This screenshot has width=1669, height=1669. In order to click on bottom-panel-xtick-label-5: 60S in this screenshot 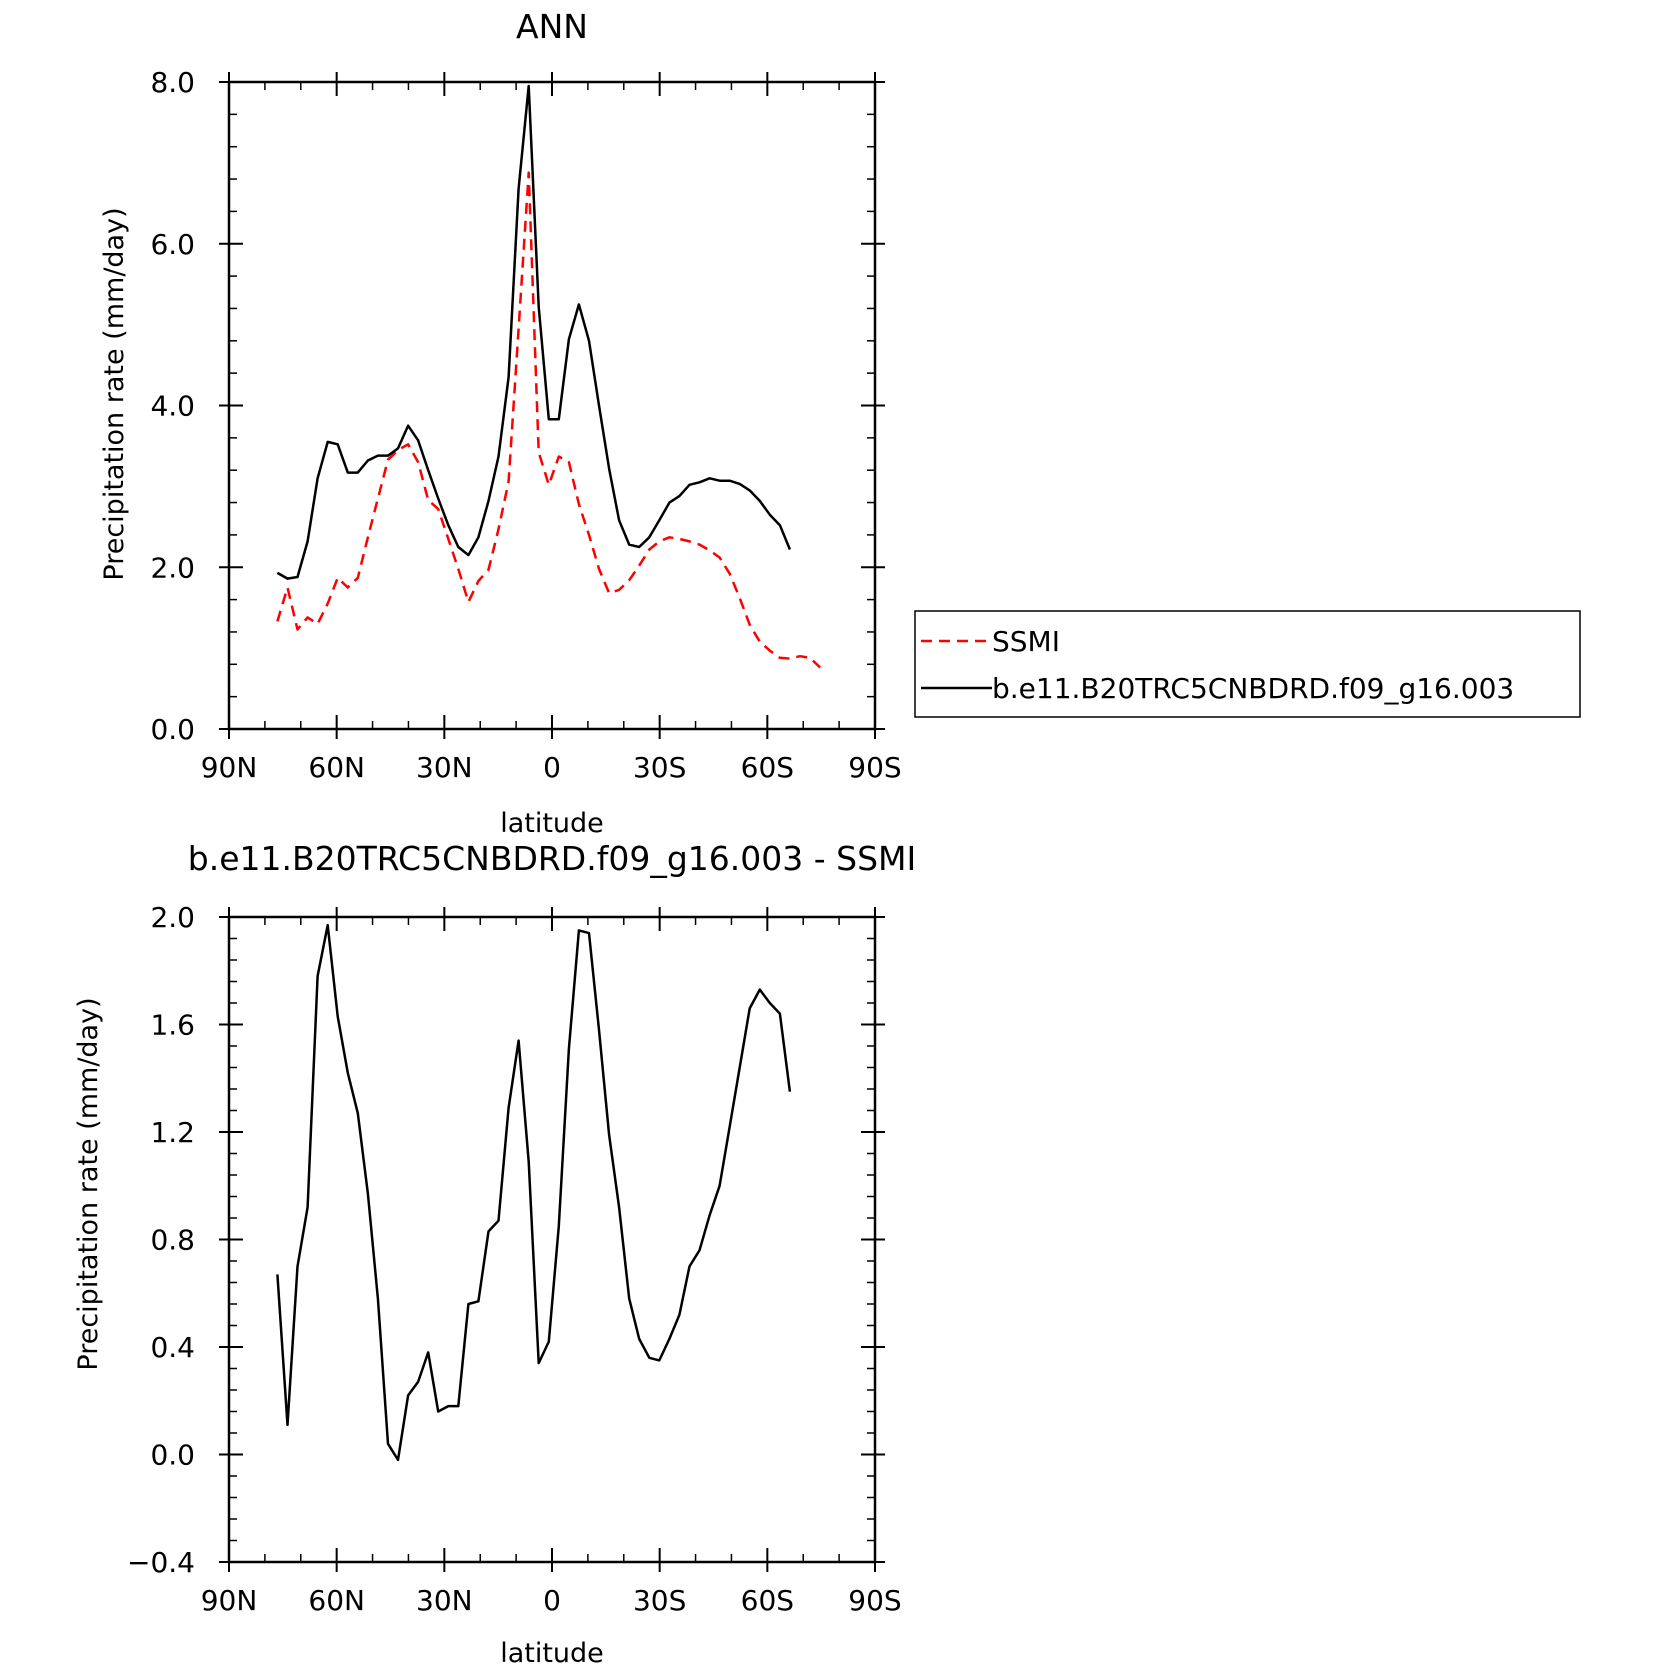, I will do `click(767, 1600)`.